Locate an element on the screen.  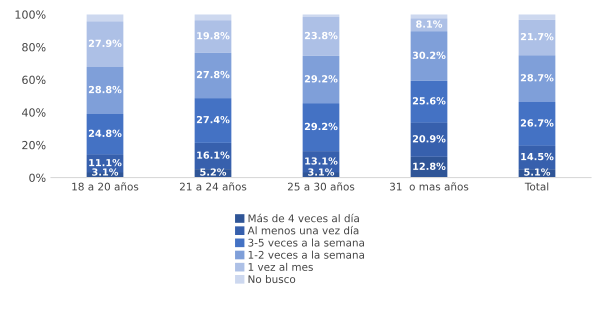
legend-label: 1 vez al mes is located at coordinates (280, 266).